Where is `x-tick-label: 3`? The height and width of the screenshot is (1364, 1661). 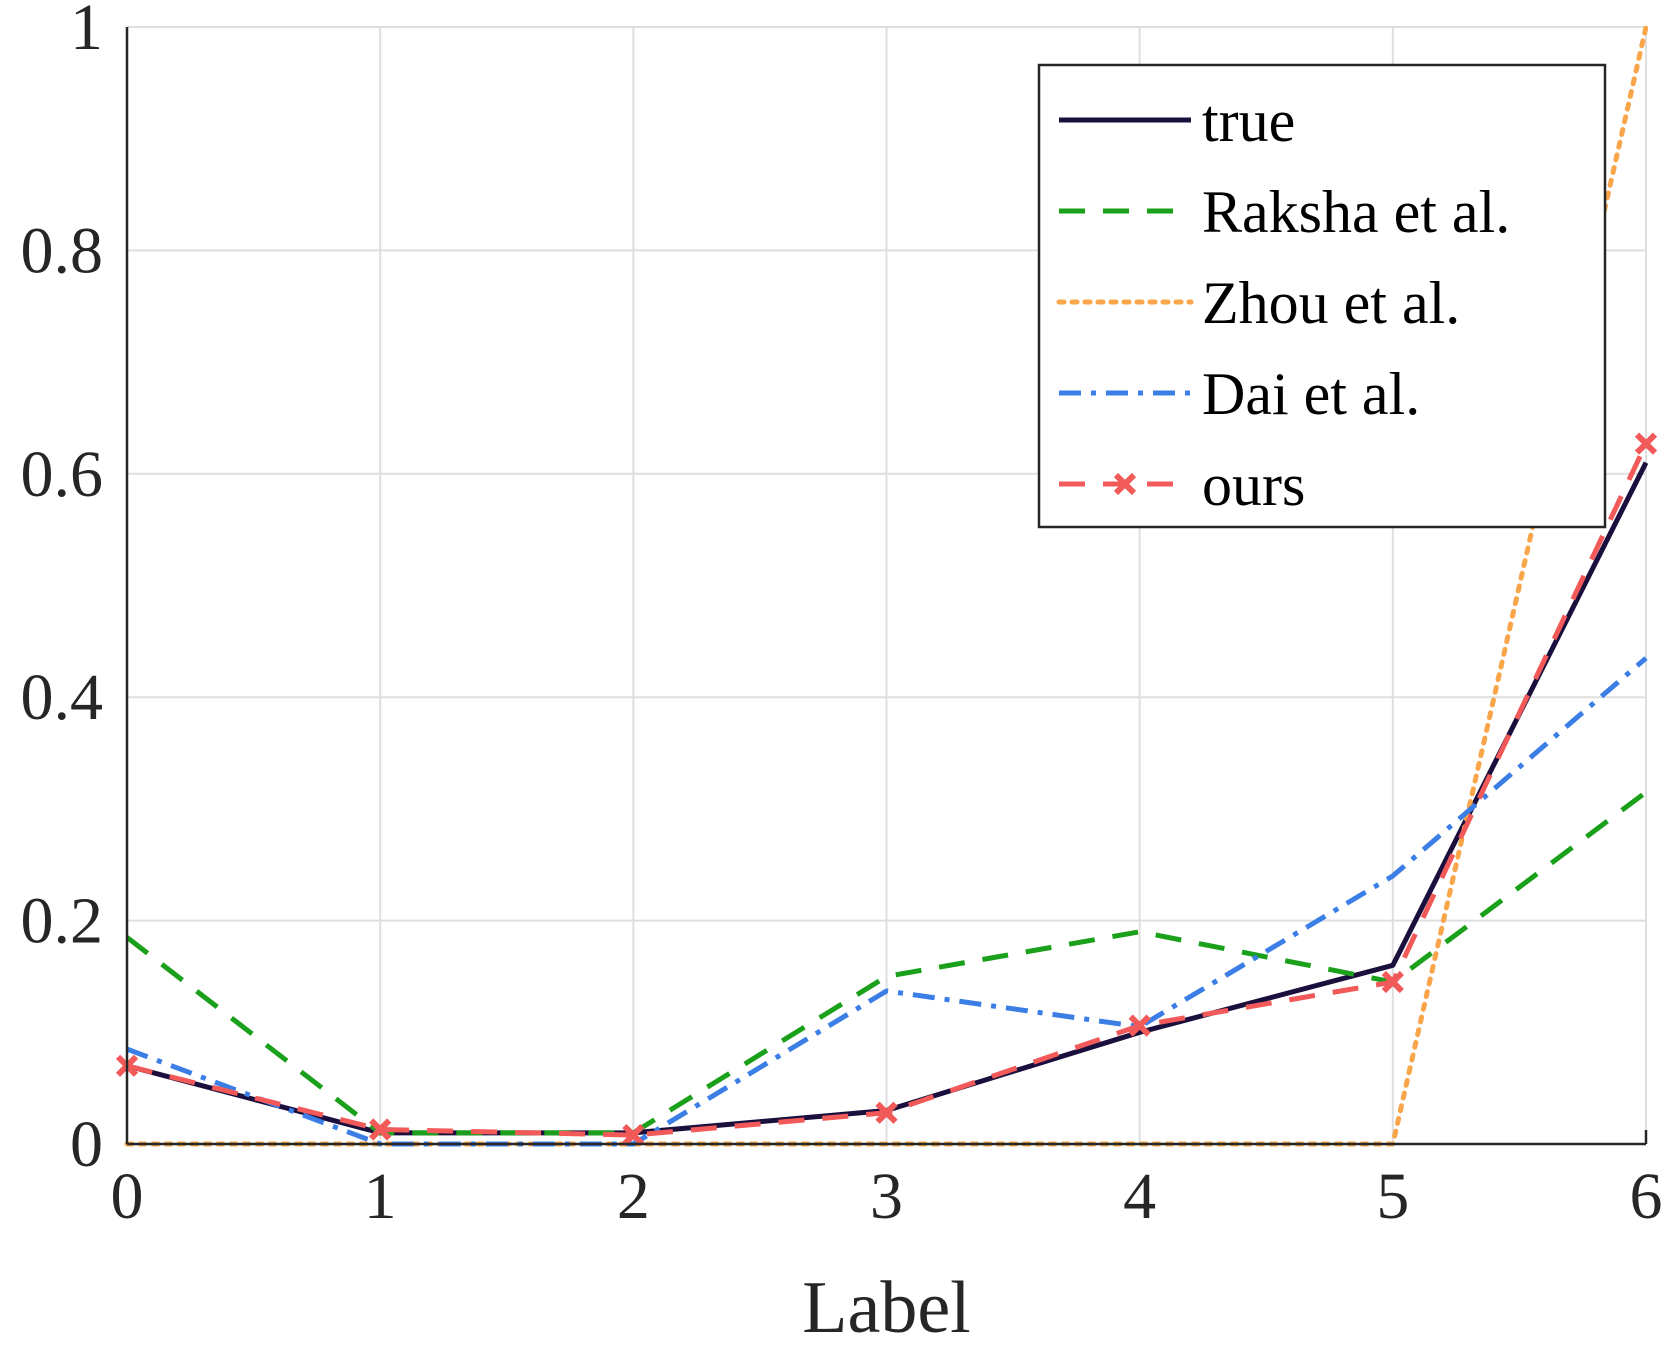 x-tick-label: 3 is located at coordinates (886, 1196).